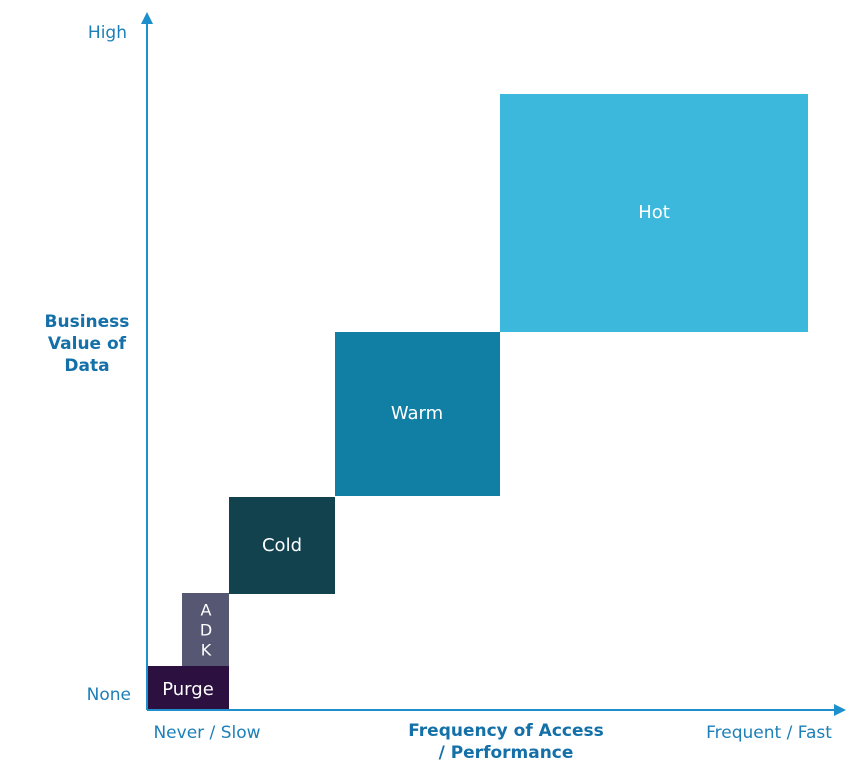  I want to click on cold-box, so click(282, 545).